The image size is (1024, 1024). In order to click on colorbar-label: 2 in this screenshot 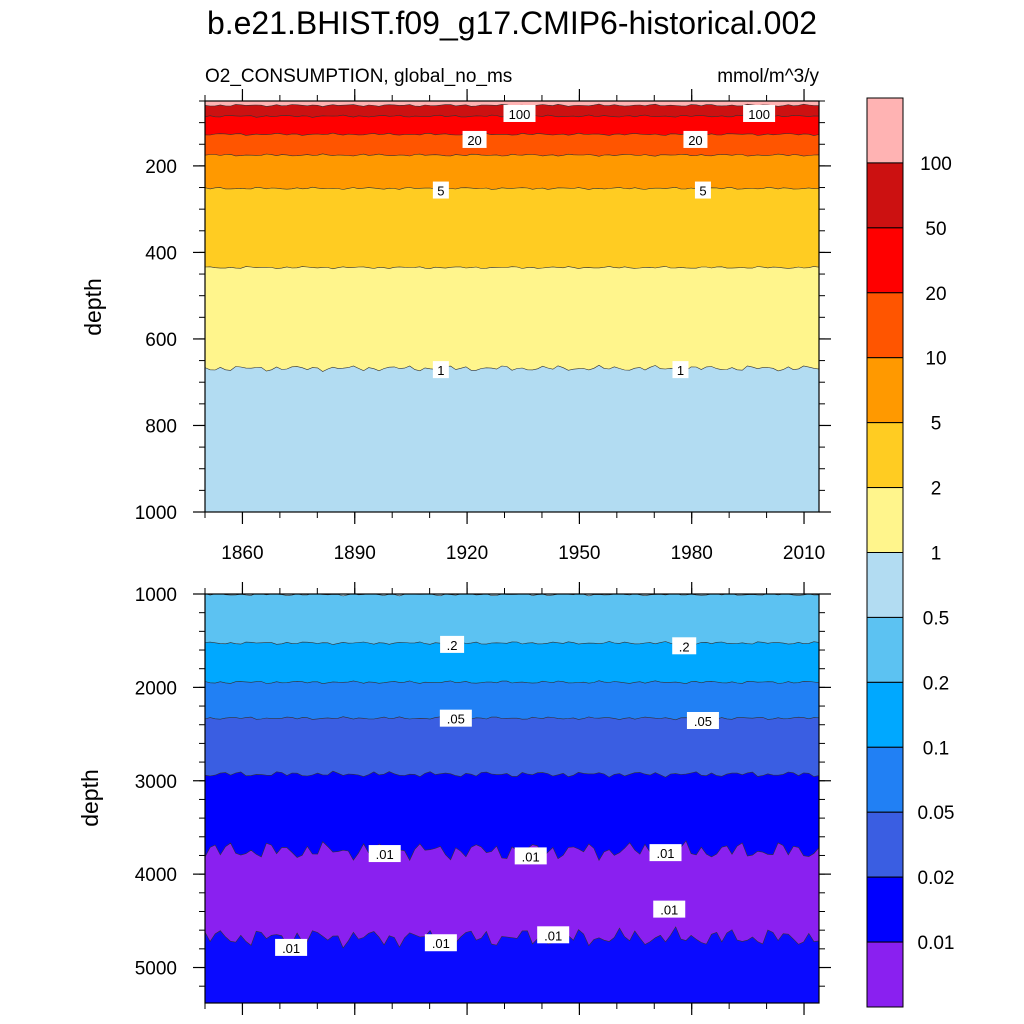, I will do `click(936, 489)`.